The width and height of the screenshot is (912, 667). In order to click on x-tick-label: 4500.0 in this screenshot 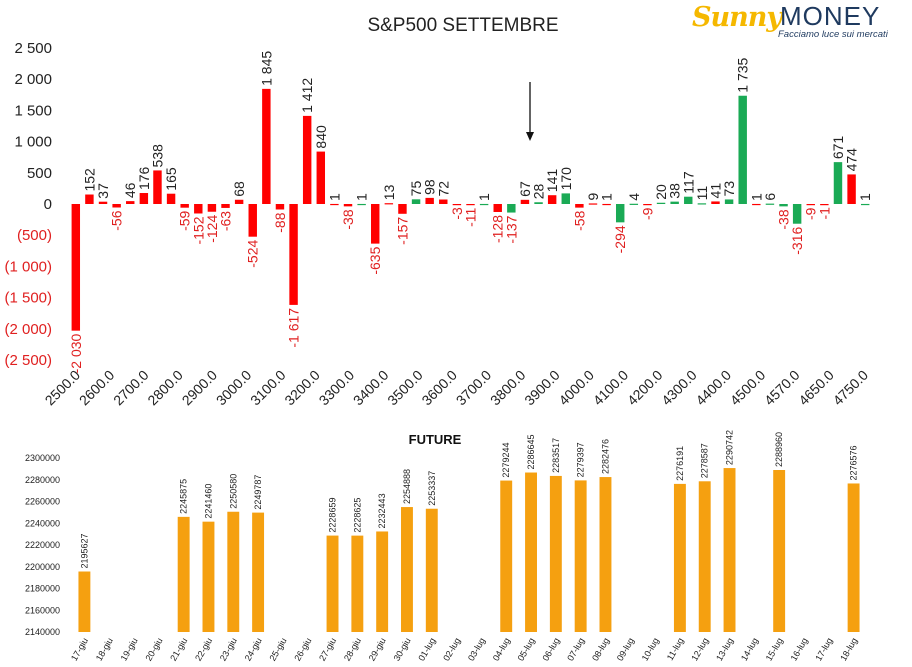, I will do `click(748, 388)`.